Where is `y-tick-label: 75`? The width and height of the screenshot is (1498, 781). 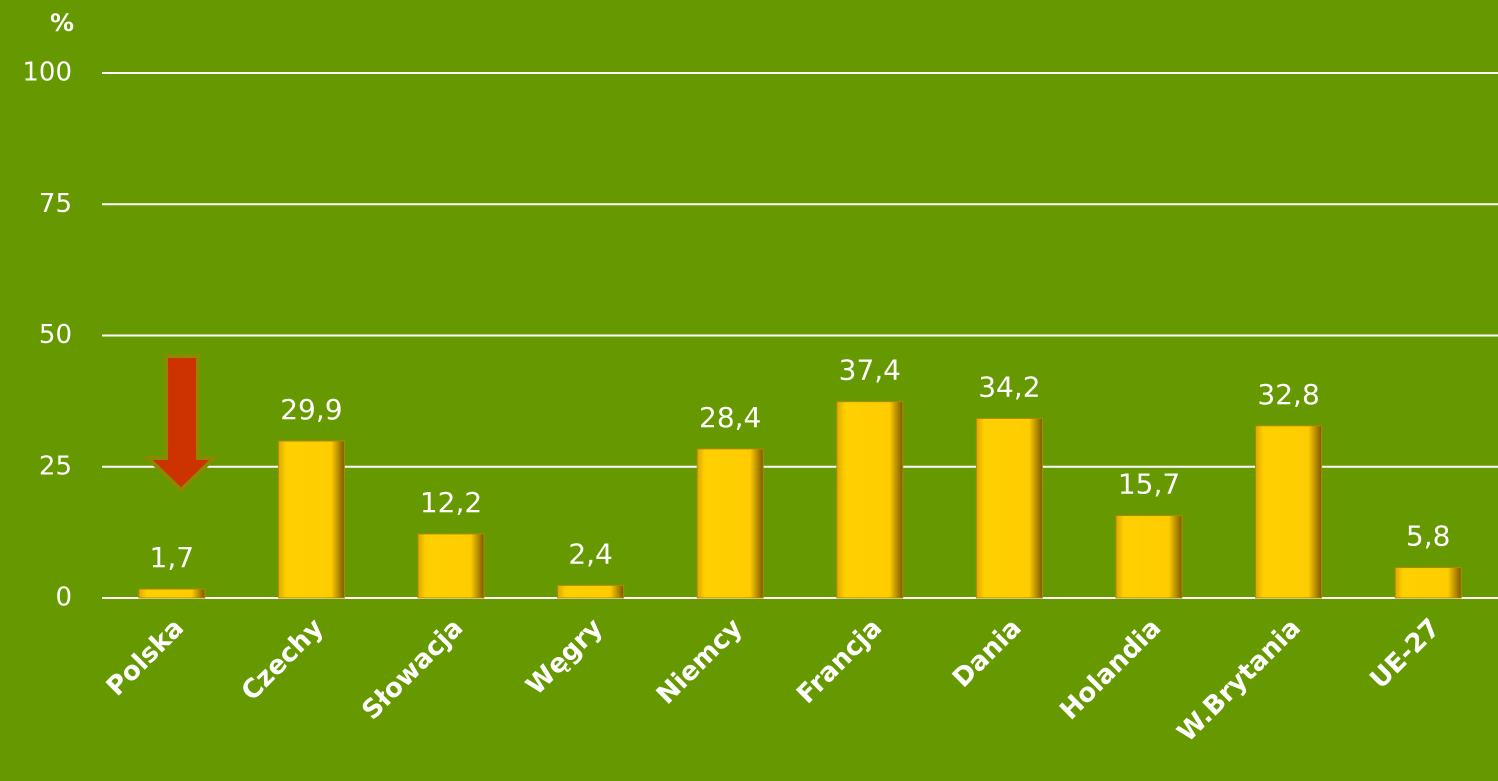 y-tick-label: 75 is located at coordinates (55, 204).